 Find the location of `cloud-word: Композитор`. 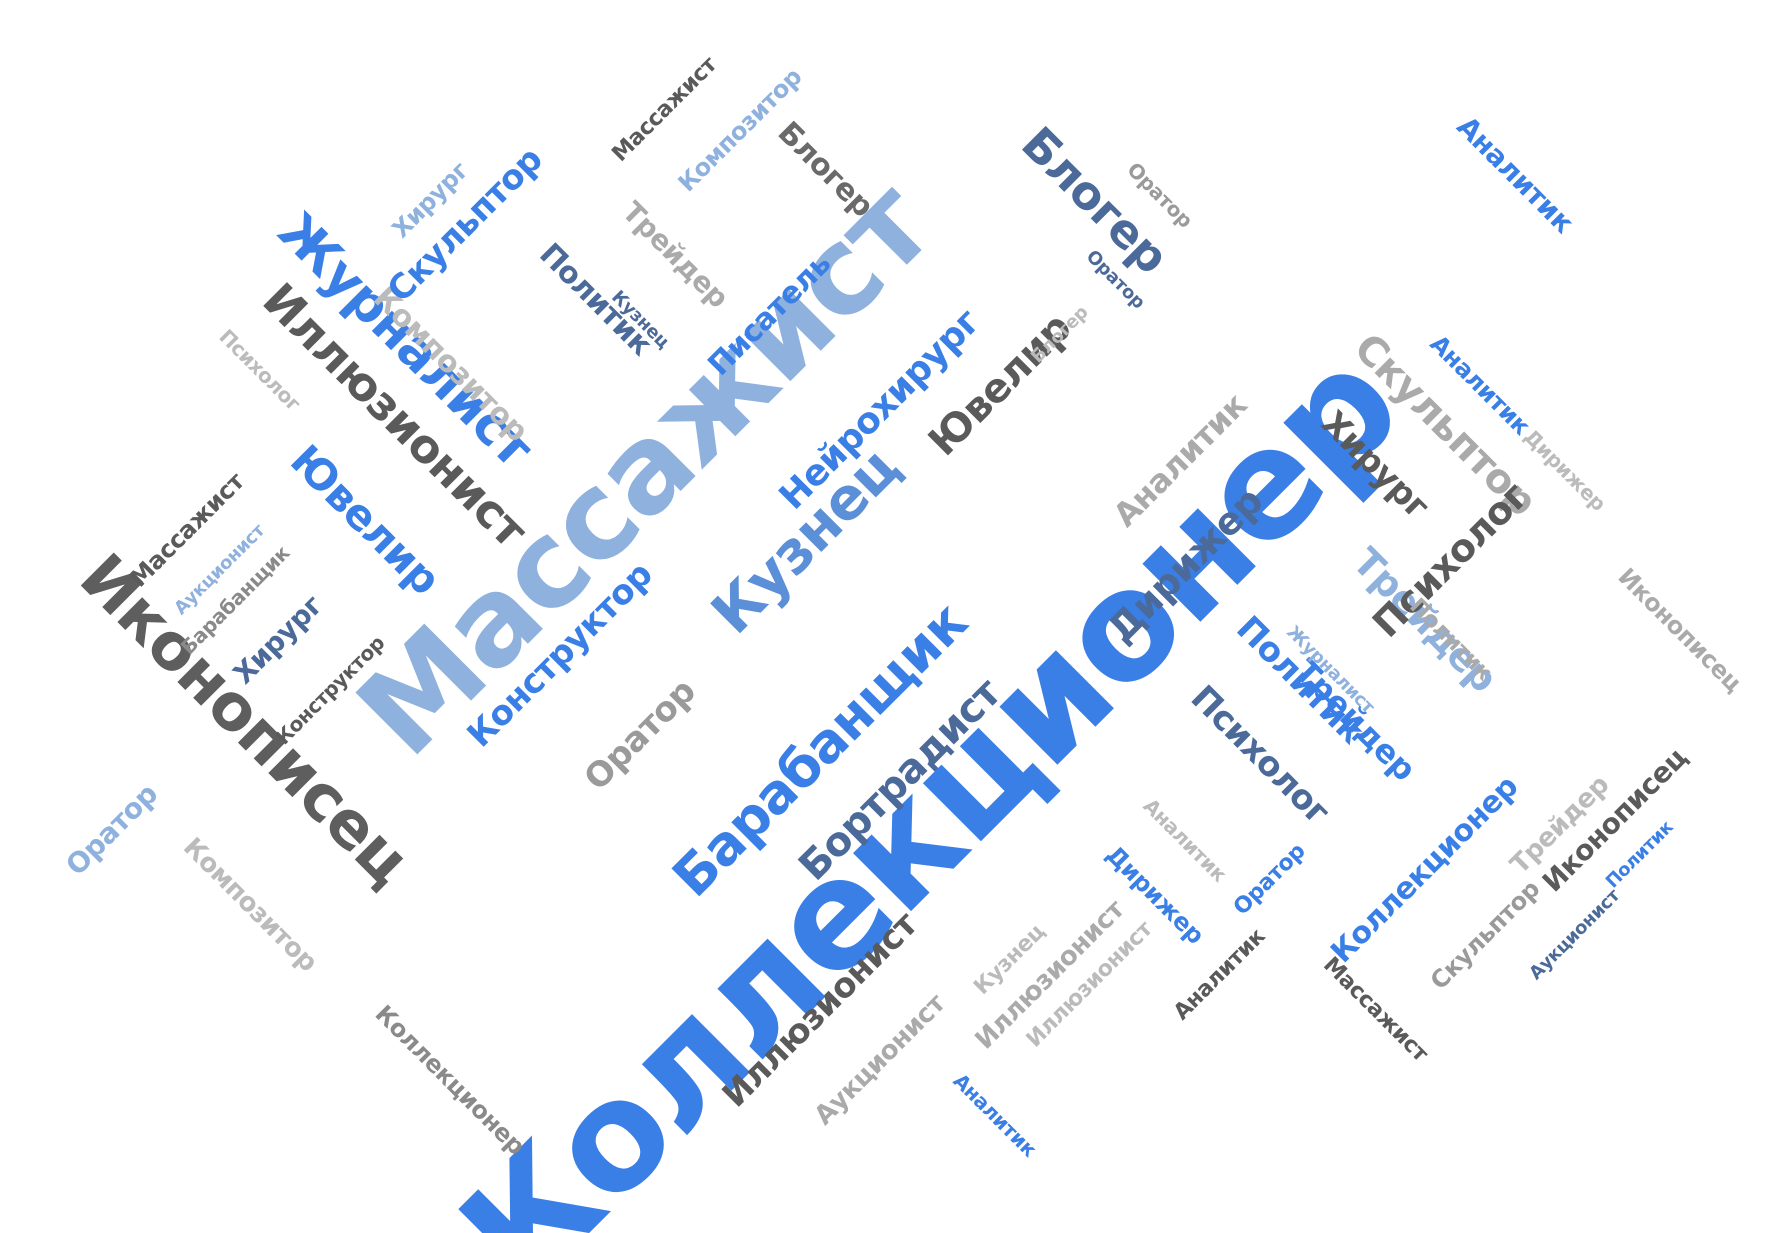

cloud-word: Композитор is located at coordinates (250, 905).